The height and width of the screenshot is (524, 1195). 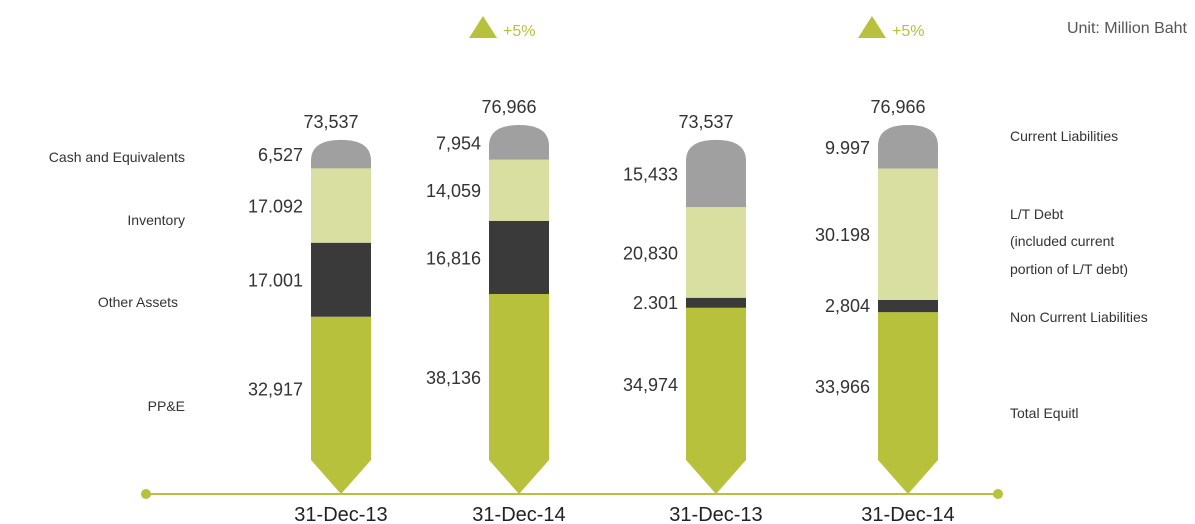 What do you see at coordinates (275, 389) in the screenshot?
I see `segment-value-label: 32,917` at bounding box center [275, 389].